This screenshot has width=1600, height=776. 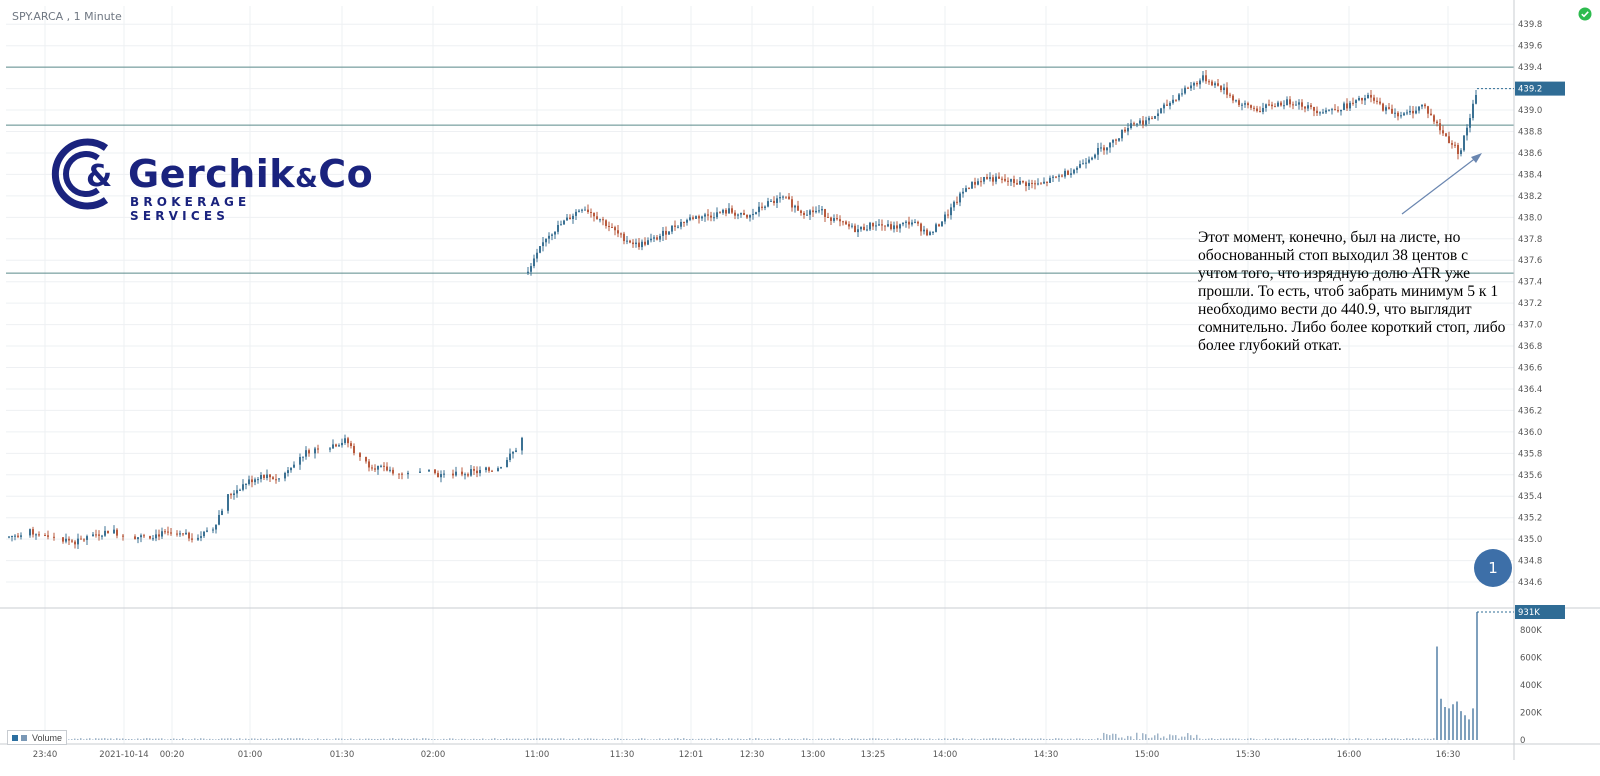 What do you see at coordinates (37, 737) in the screenshot?
I see `volume-legend: Volume` at bounding box center [37, 737].